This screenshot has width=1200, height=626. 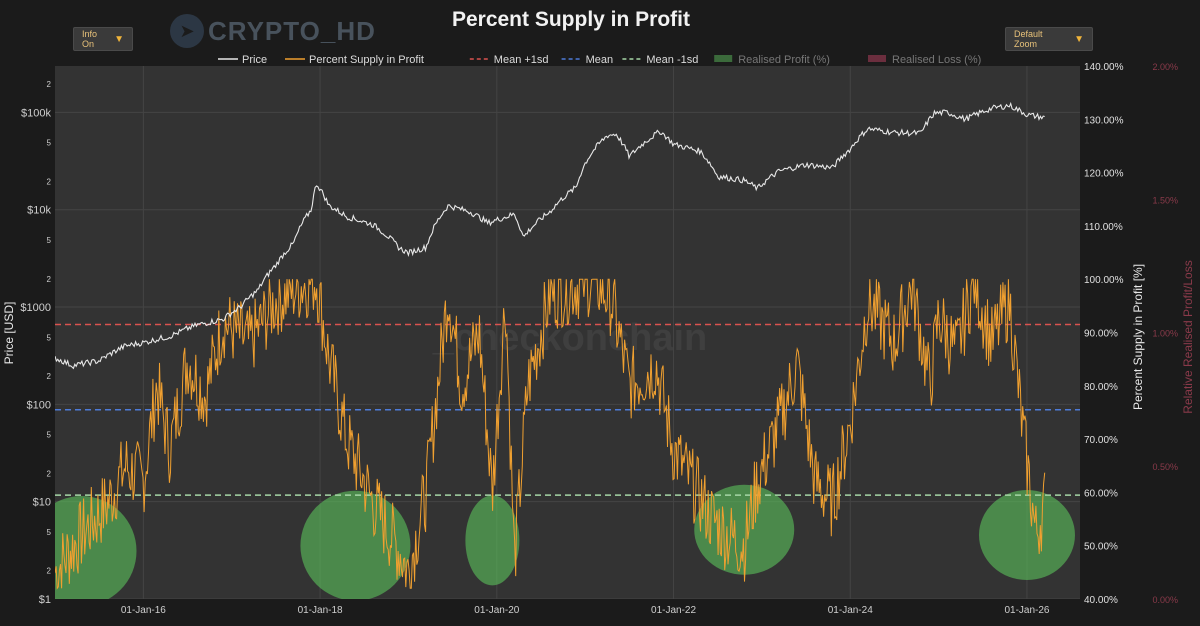 I want to click on legend-label: Percent Supply in Profit, so click(x=366, y=60).